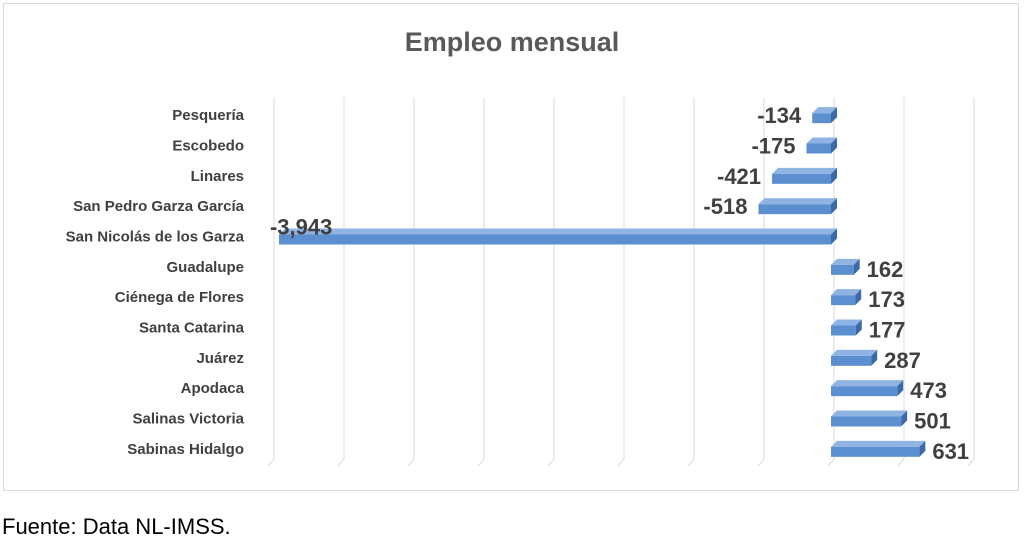 The image size is (1024, 549). I want to click on category-label: Sabinas Hidalgo, so click(185, 449).